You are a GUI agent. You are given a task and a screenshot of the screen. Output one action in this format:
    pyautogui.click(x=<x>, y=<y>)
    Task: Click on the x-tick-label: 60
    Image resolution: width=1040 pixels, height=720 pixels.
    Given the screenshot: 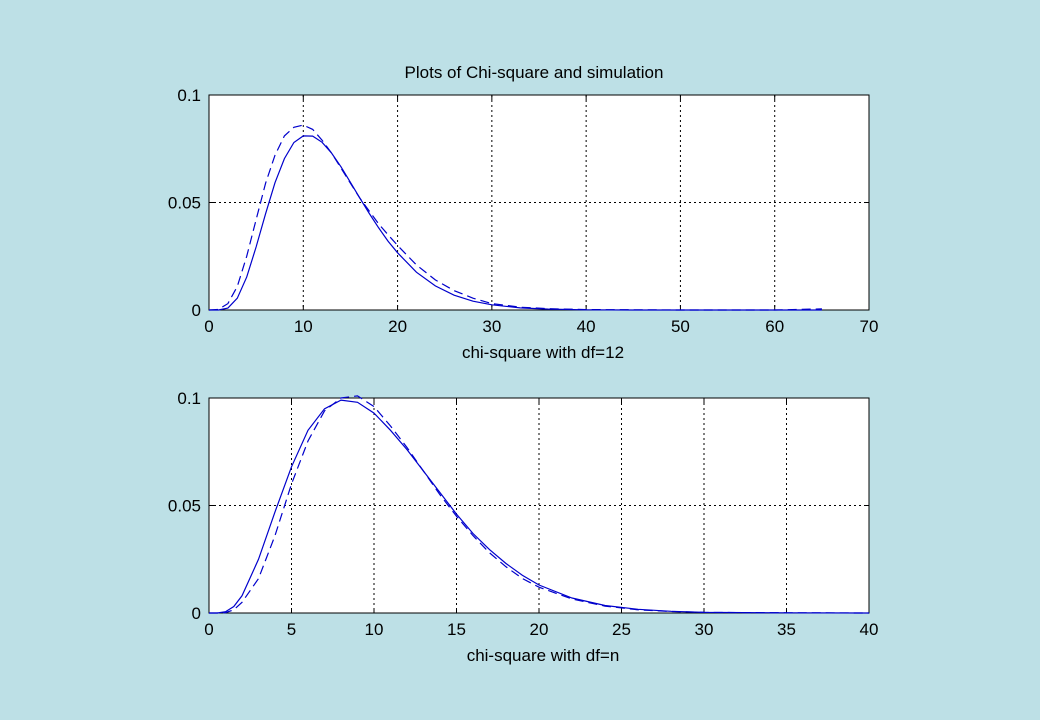 What is the action you would take?
    pyautogui.click(x=774, y=326)
    